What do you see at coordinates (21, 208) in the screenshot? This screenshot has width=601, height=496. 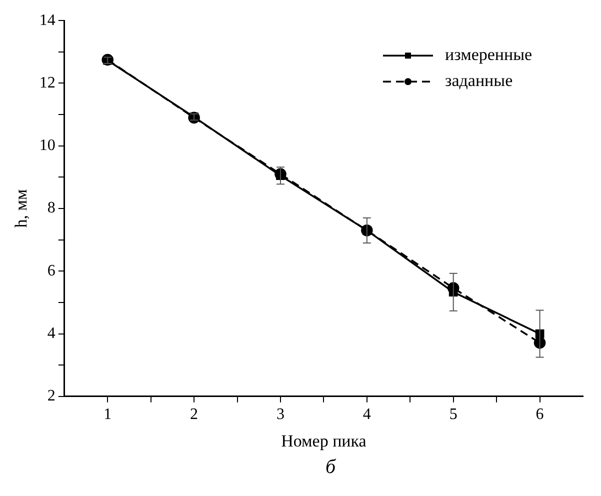 I see `y-axis-title: h, мм` at bounding box center [21, 208].